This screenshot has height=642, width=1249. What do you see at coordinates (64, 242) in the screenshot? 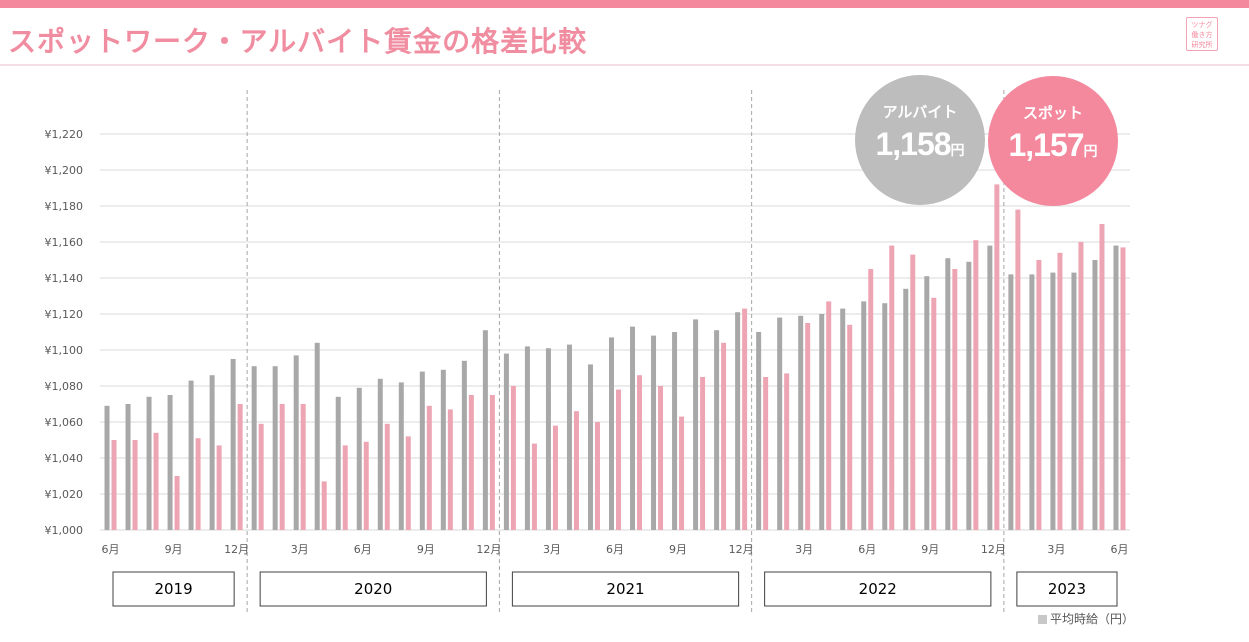
I see `y-tick-label: ¥1,160` at bounding box center [64, 242].